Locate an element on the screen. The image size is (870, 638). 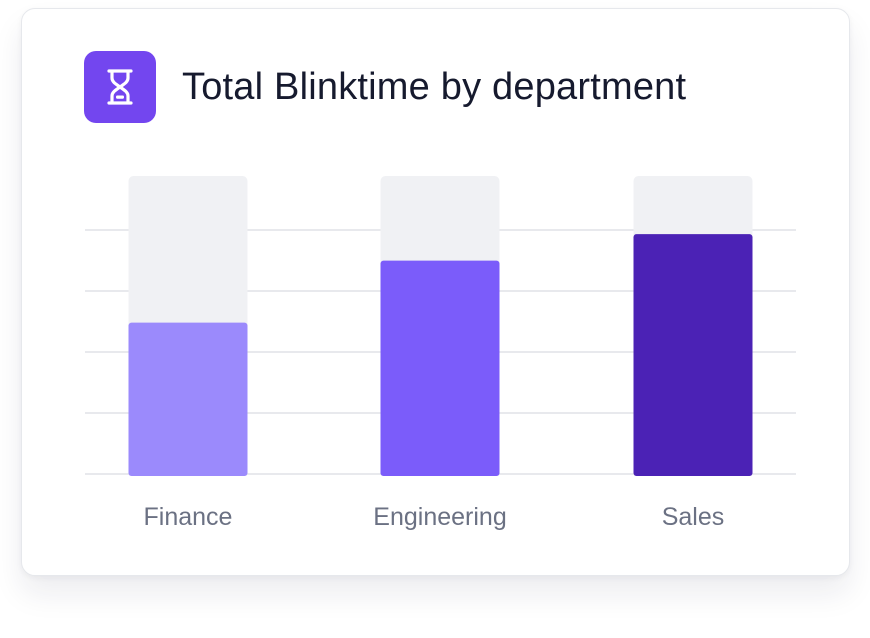
category-label-sales: Sales is located at coordinates (693, 517).